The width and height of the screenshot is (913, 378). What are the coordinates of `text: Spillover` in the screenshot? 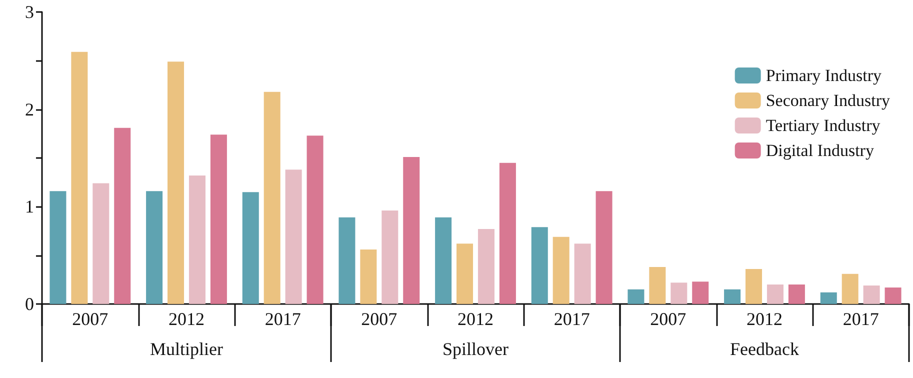 It's located at (475, 349).